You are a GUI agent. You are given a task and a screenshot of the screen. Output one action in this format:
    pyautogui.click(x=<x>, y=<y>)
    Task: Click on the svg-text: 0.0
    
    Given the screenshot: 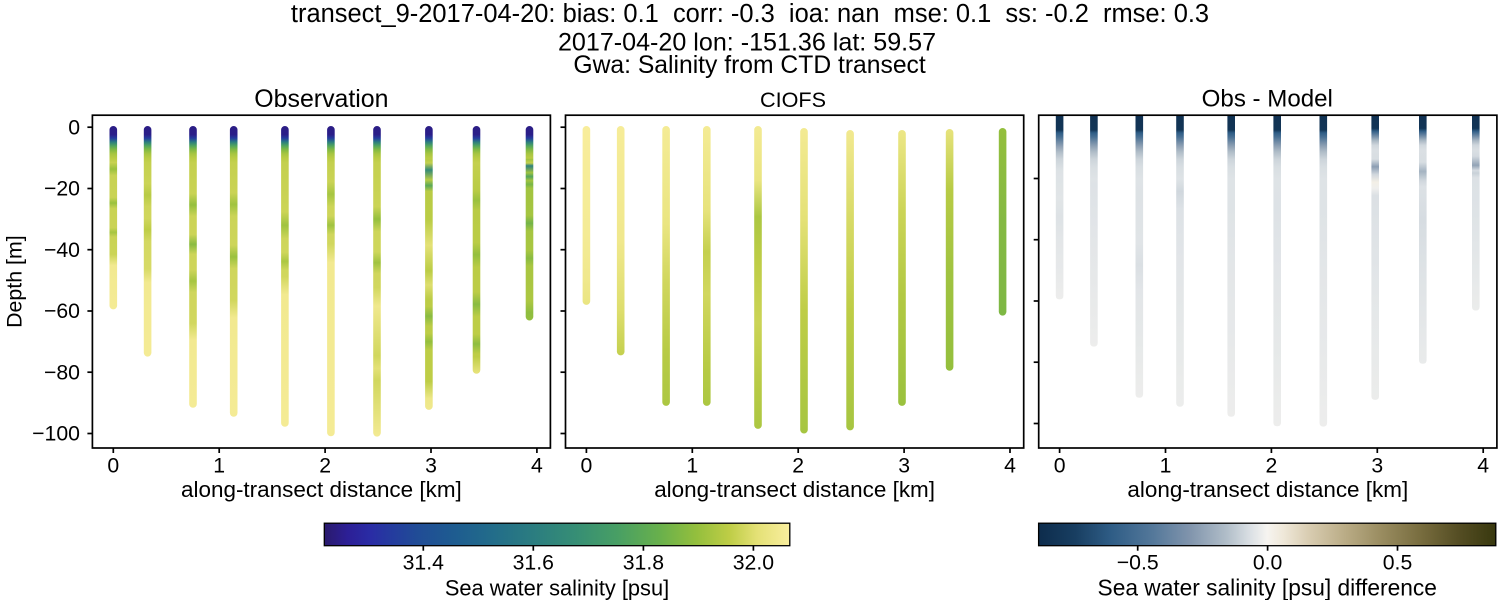 What is the action you would take?
    pyautogui.click(x=1268, y=563)
    